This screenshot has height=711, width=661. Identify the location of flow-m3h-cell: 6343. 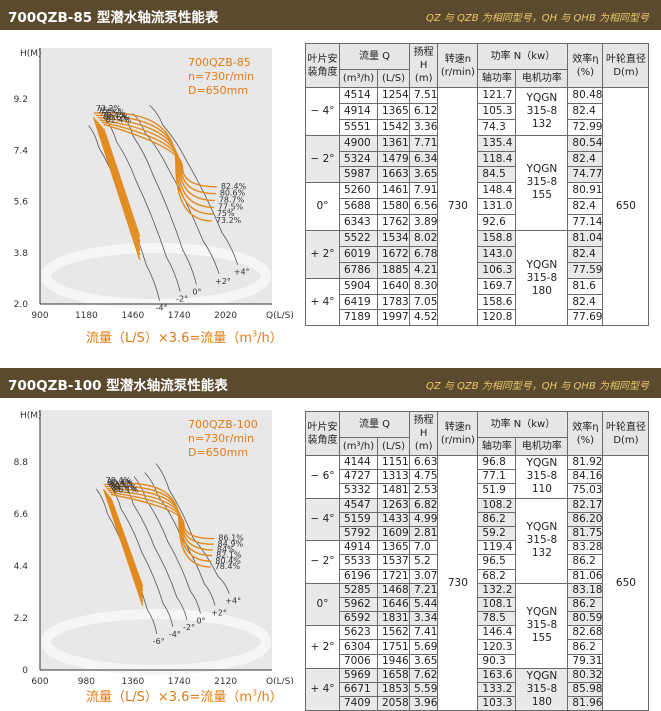
(358, 223).